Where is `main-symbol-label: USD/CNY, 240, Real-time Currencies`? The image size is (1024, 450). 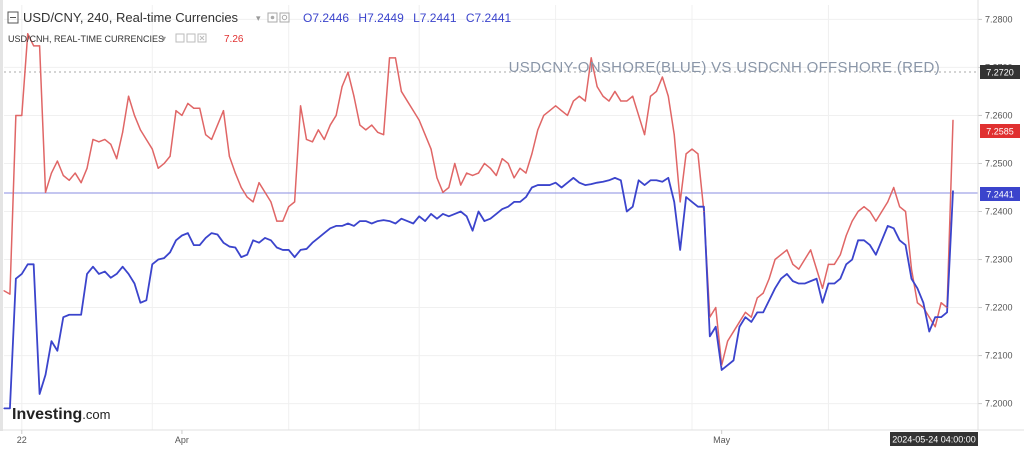 main-symbol-label: USD/CNY, 240, Real-time Currencies is located at coordinates (131, 17).